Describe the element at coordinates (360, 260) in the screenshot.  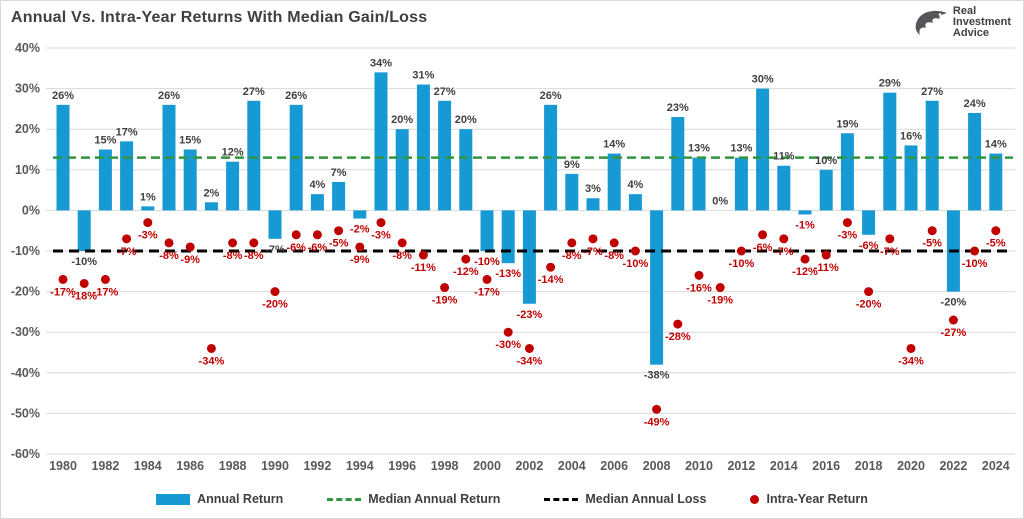
I see `intra-year-label-1994: -9%` at that location.